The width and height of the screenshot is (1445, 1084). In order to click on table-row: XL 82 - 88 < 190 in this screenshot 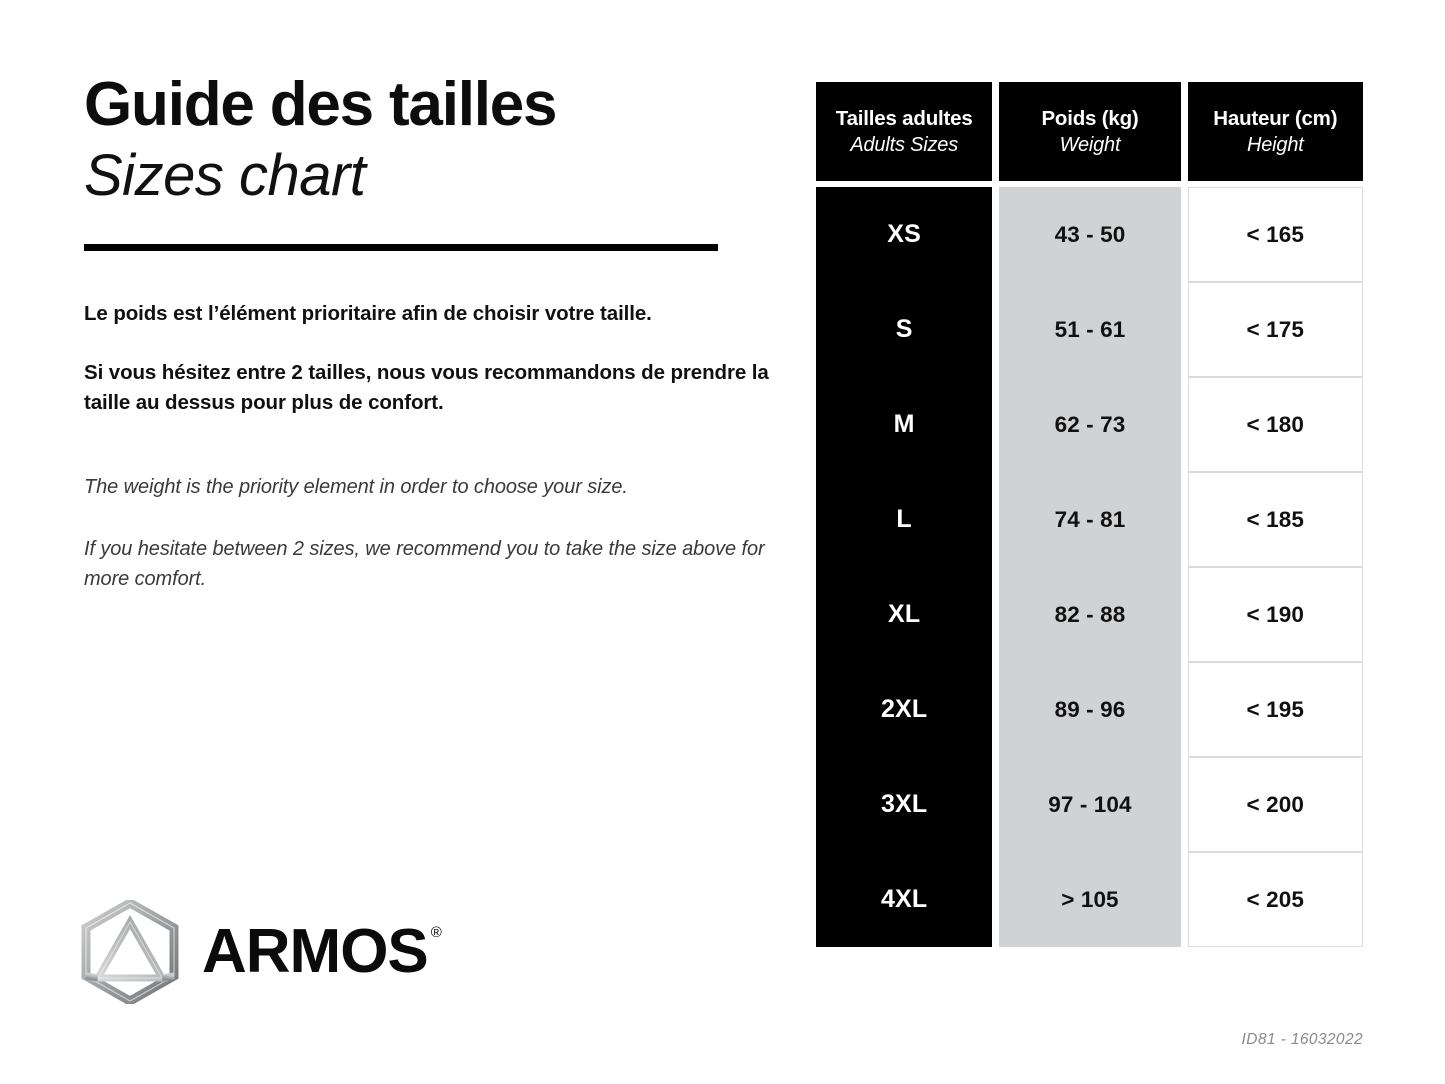, I will do `click(1089, 614)`.